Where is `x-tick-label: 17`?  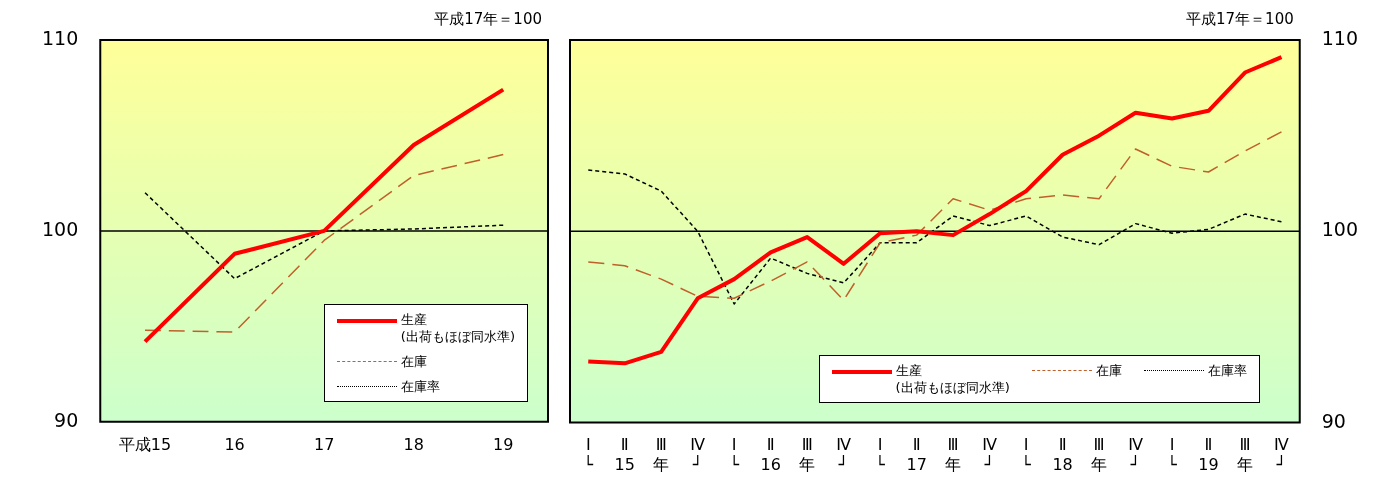
x-tick-label: 17 is located at coordinates (324, 444).